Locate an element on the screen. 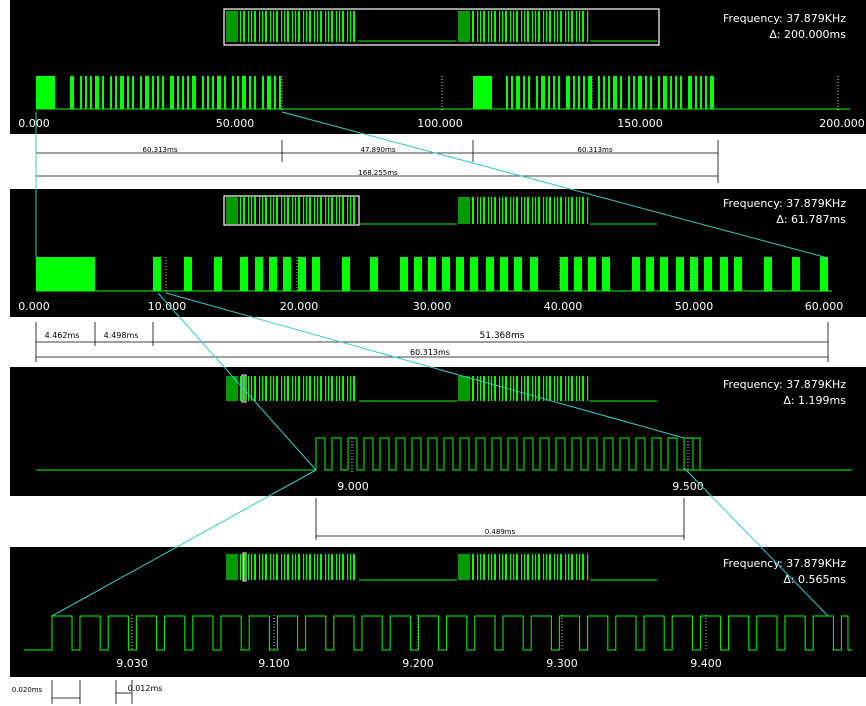  measure-label: 168.255ms is located at coordinates (378, 173).